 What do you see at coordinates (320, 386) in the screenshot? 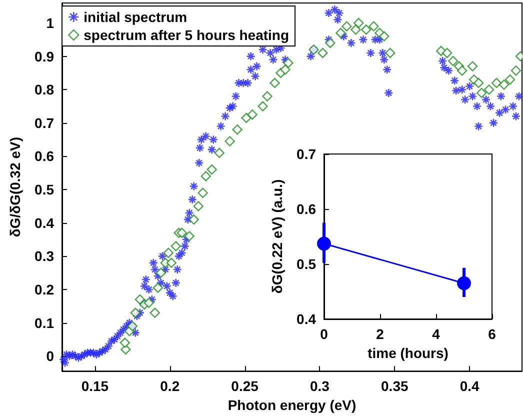
I see `x-tick-label: 0.3` at bounding box center [320, 386].